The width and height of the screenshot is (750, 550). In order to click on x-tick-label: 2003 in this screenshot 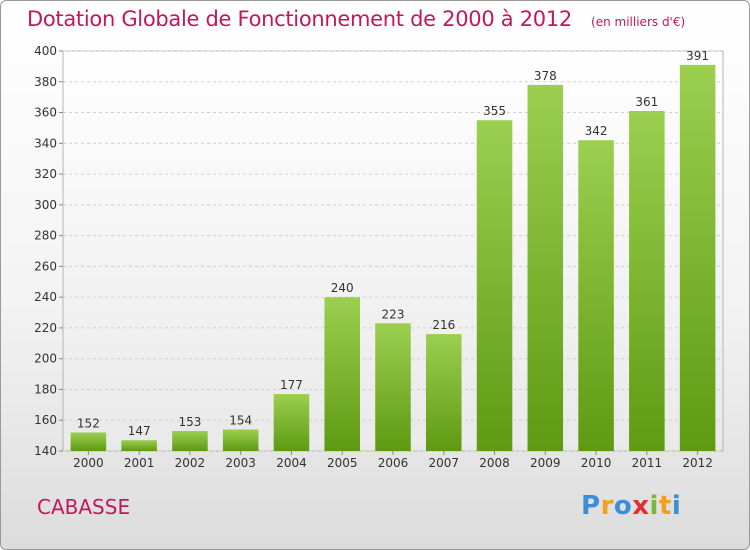, I will do `click(240, 463)`.